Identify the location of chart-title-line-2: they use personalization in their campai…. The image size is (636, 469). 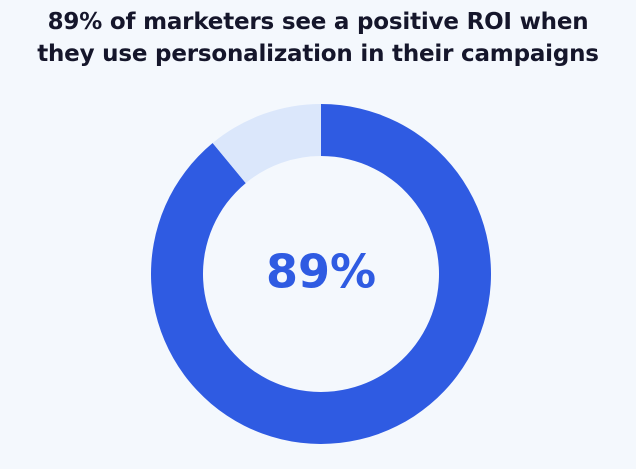
(318, 54).